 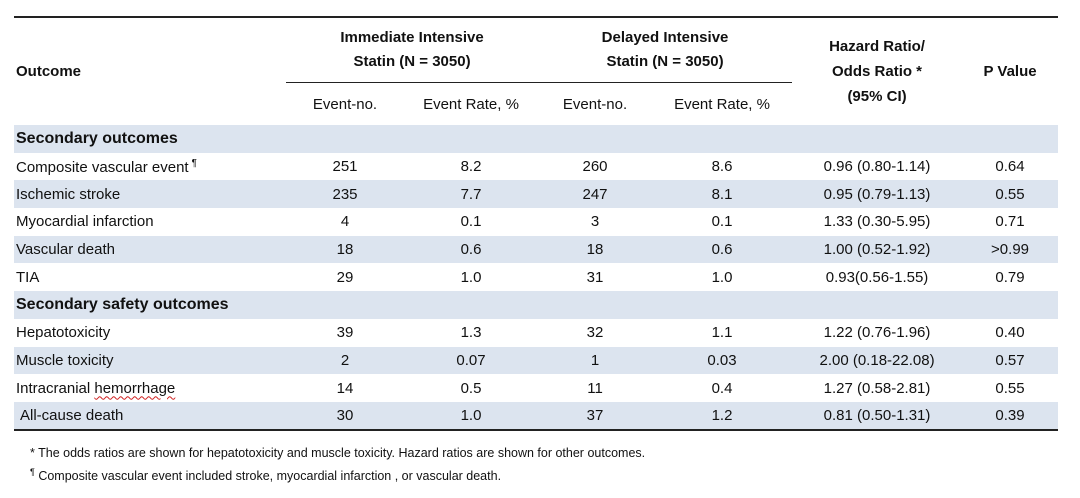 I want to click on cell-event-no-1: 18, so click(x=345, y=249).